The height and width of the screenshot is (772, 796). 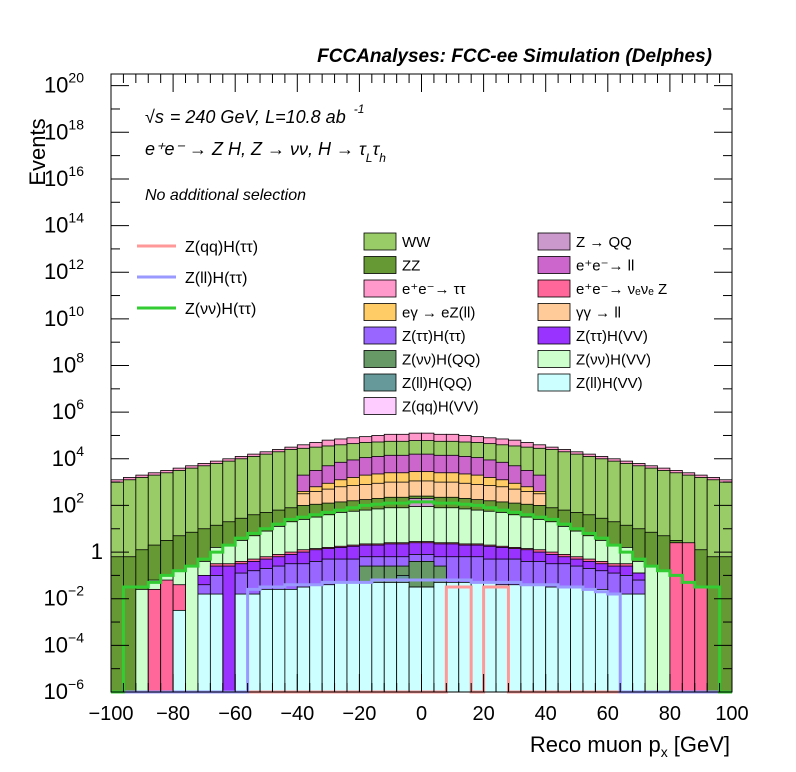 I want to click on x-tick-label: 20, so click(x=483, y=714).